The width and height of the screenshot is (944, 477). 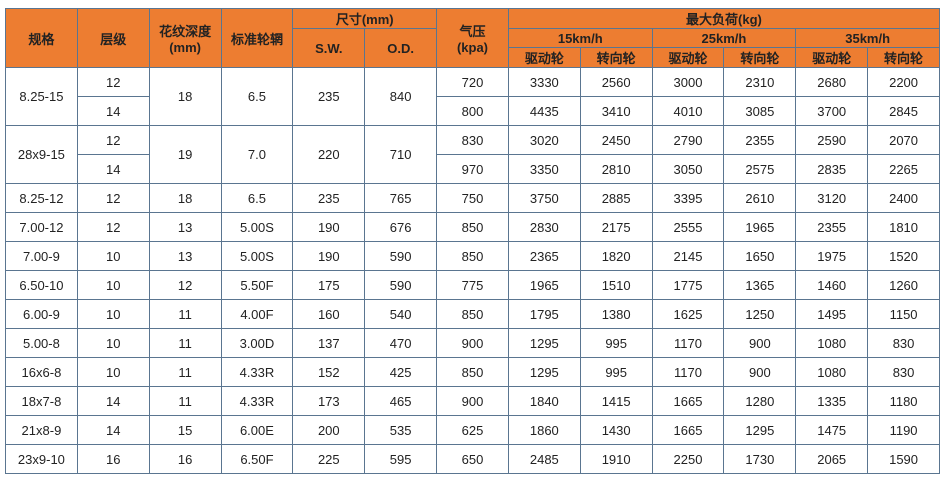 I want to click on cell-sw: 220, so click(x=329, y=154).